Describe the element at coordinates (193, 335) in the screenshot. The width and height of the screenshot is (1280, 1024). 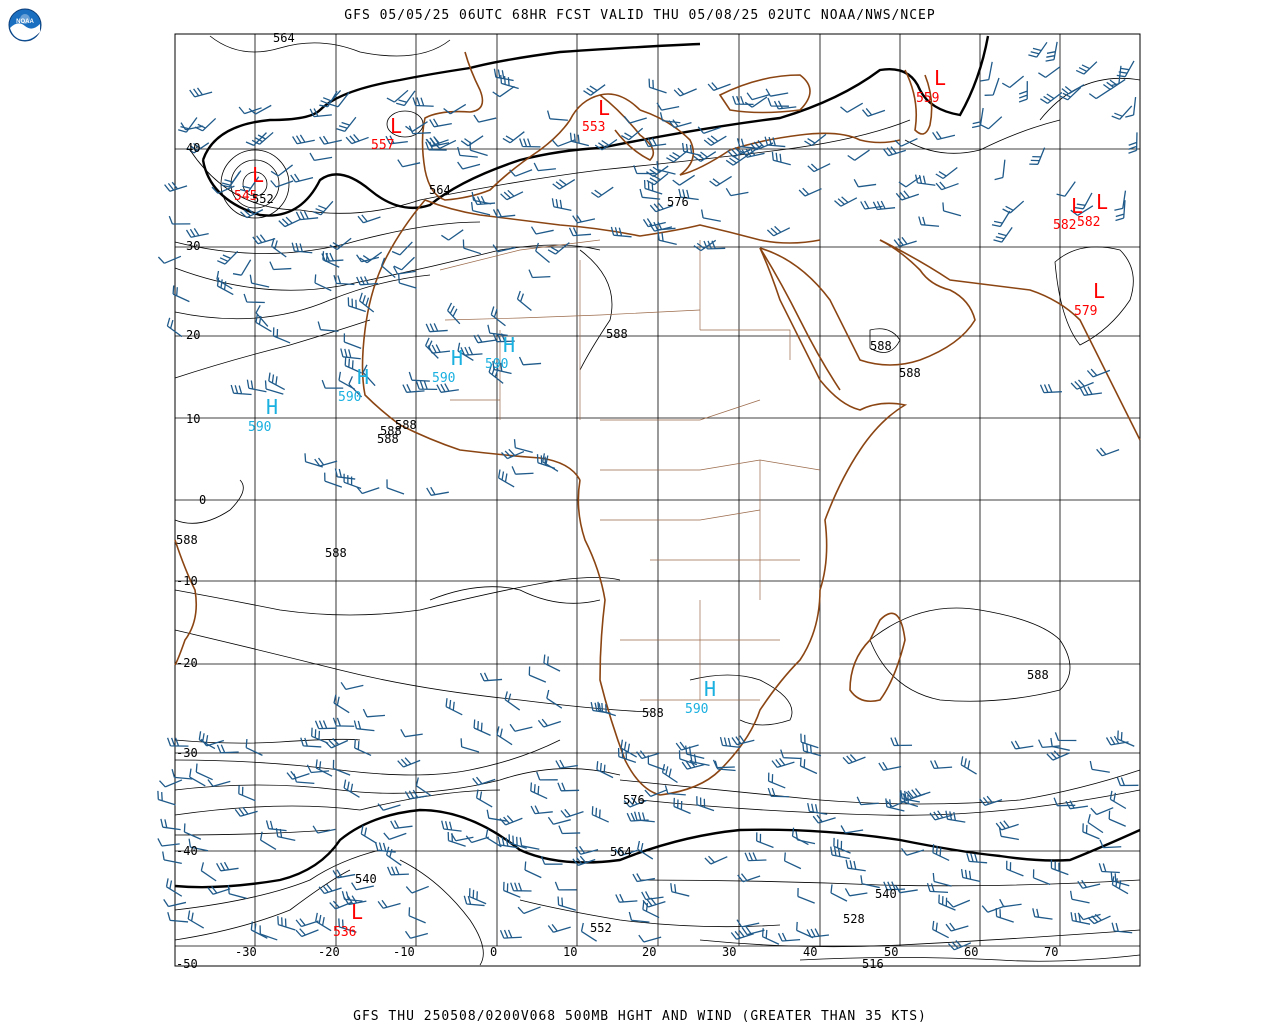
I see `lat-label: 20` at that location.